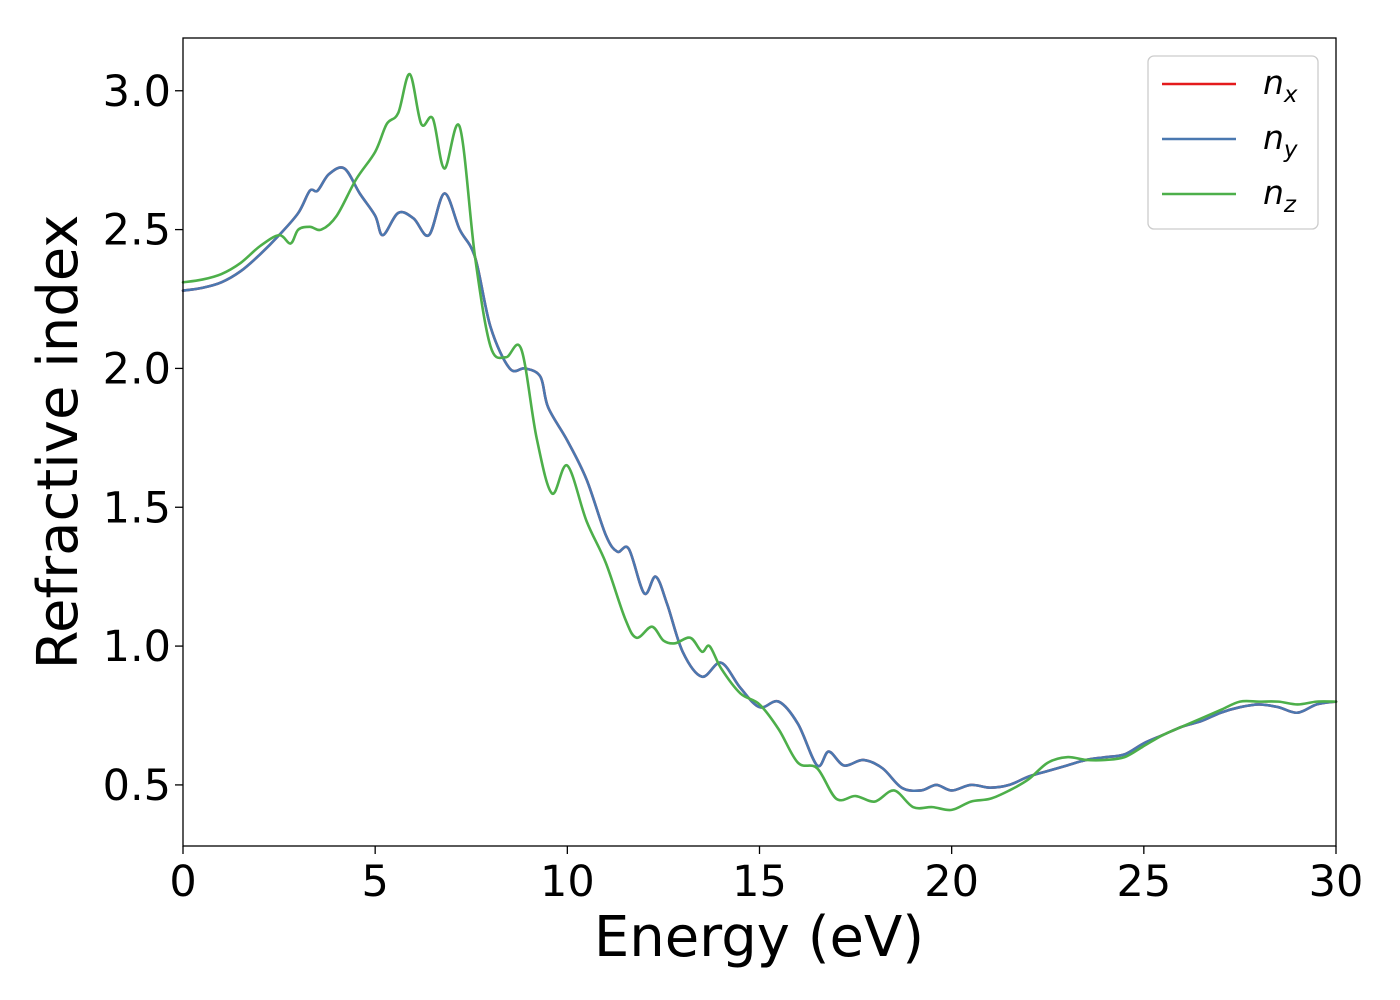 Image resolution: width=1400 pixels, height=1000 pixels. Describe the element at coordinates (1143, 882) in the screenshot. I see `x-tick-label: 25` at that location.